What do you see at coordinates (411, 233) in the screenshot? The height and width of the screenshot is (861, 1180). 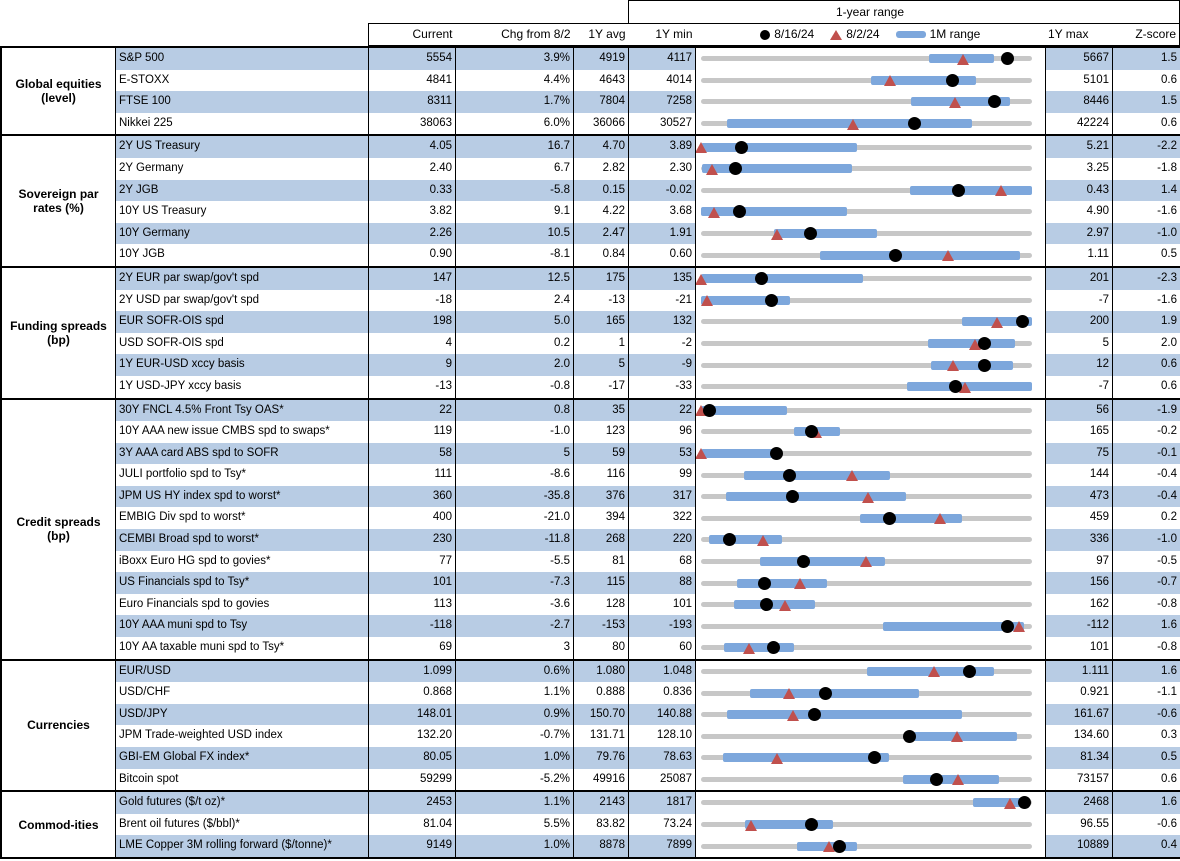 I see `current-value: 2.26` at bounding box center [411, 233].